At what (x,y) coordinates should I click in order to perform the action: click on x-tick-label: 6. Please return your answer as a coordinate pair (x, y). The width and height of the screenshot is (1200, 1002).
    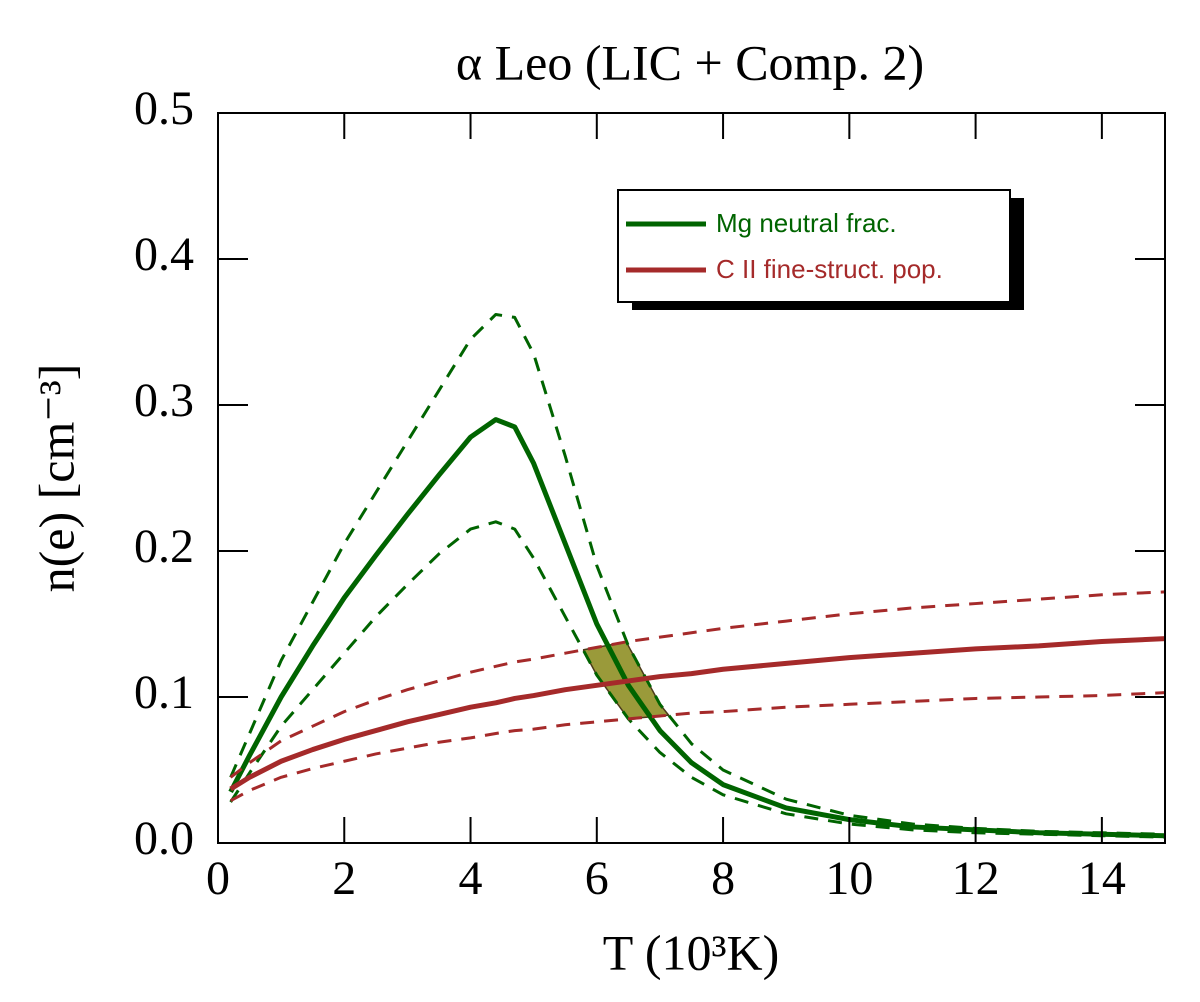
    Looking at the image, I should click on (597, 878).